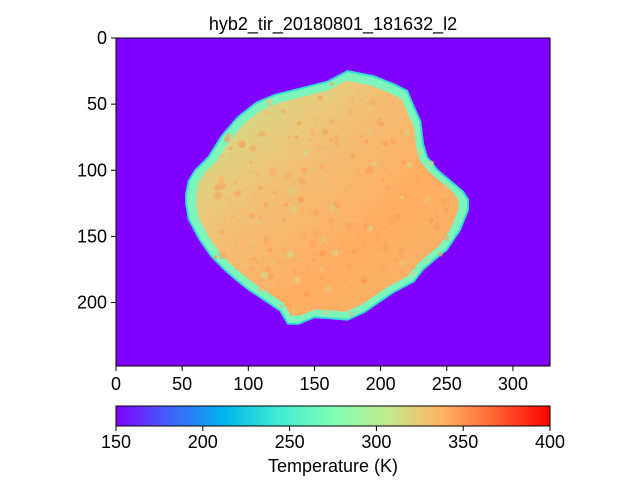 Image resolution: width=640 pixels, height=480 pixels. Describe the element at coordinates (248, 384) in the screenshot. I see `x-tick-label: 100` at that location.